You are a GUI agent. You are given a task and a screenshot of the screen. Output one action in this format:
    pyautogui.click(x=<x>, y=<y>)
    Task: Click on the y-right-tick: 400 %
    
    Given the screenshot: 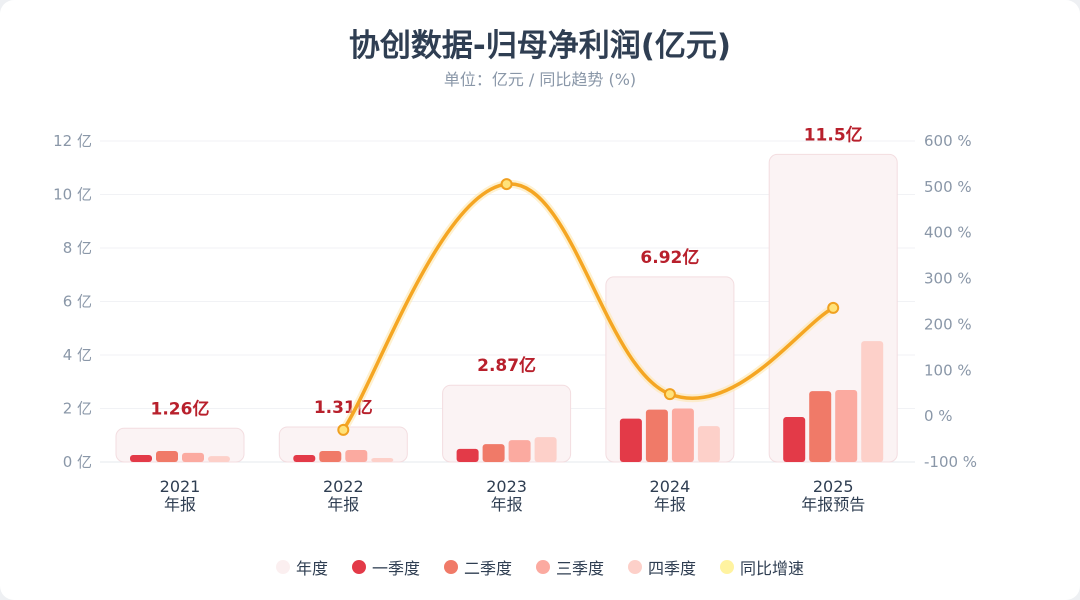 What is the action you would take?
    pyautogui.click(x=948, y=233)
    